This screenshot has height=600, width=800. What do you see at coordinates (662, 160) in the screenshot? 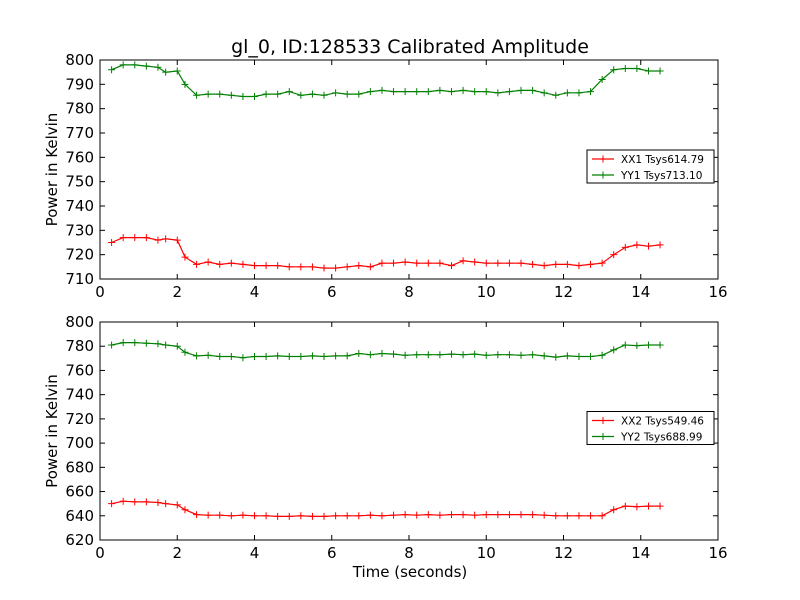
I see `plot1-legend-label-1: XX1 Tsys614.79` at bounding box center [662, 160].